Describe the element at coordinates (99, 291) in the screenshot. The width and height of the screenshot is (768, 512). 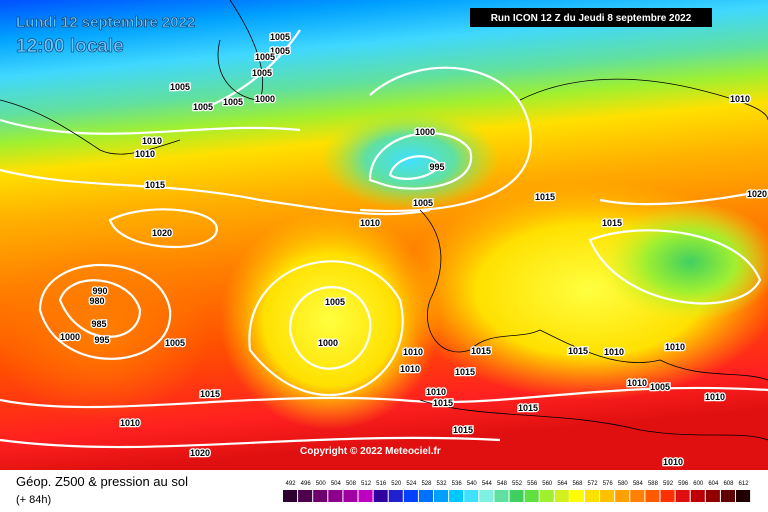
I see `isobar-label: 990` at that location.